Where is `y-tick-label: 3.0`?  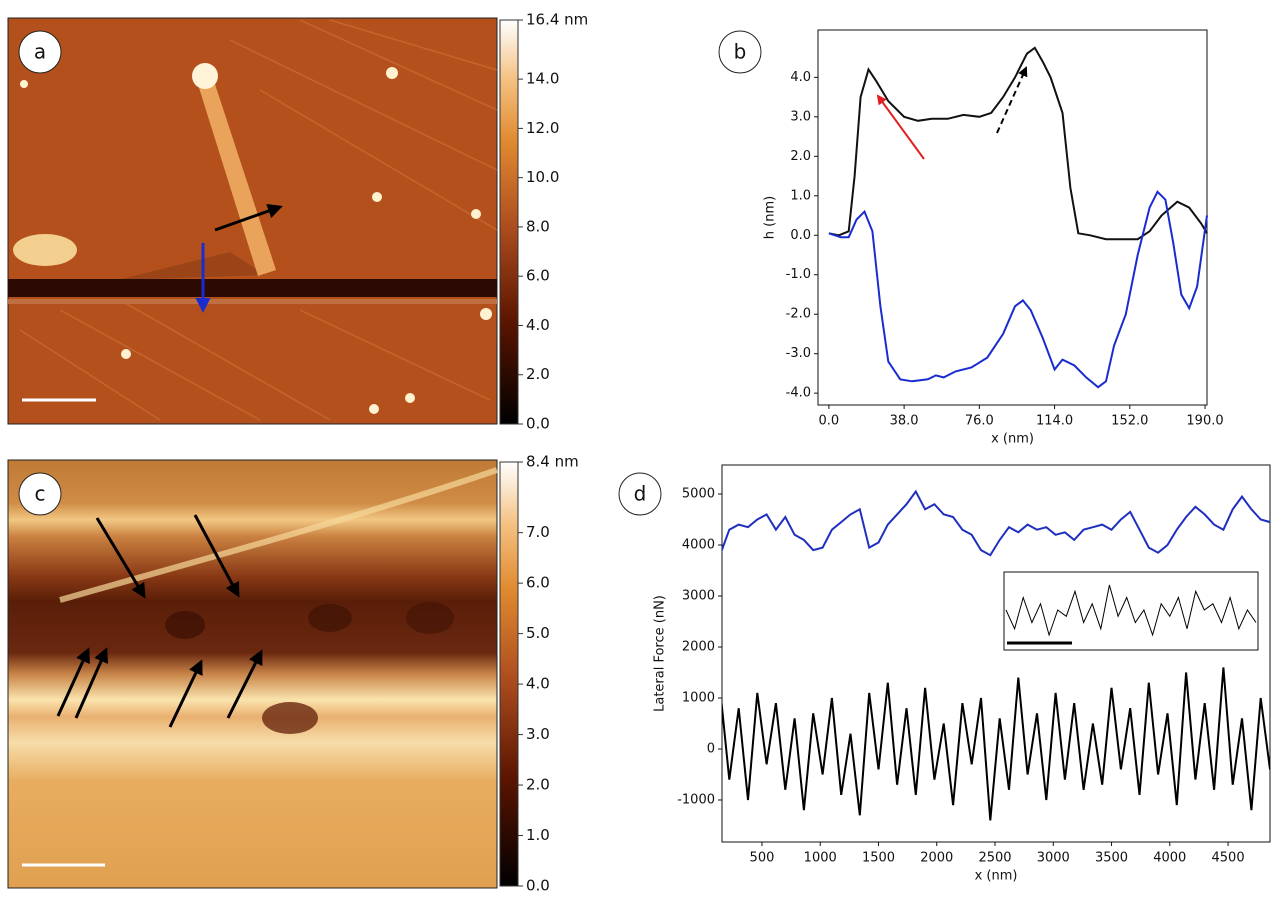 y-tick-label: 3.0 is located at coordinates (800, 116).